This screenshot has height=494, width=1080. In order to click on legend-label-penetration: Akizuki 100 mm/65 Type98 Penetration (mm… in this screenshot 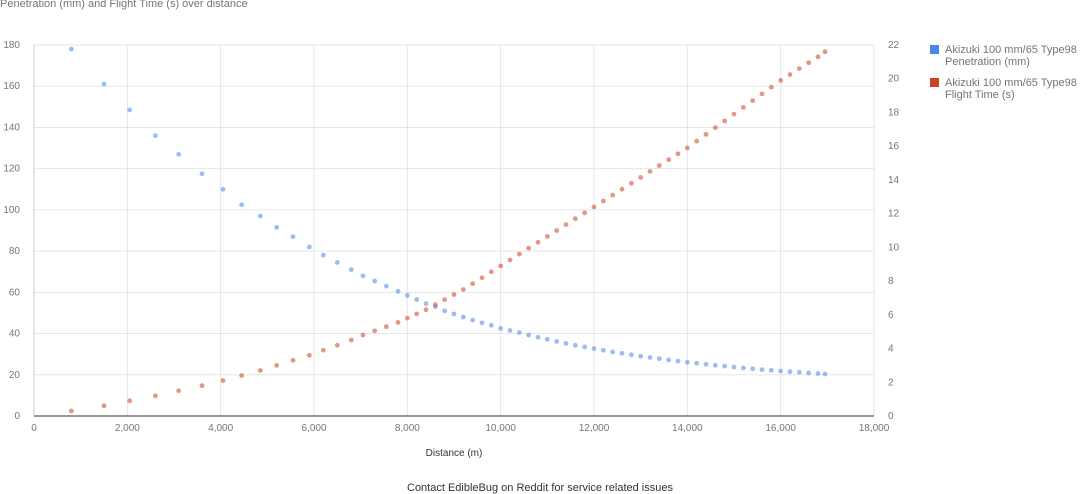, I will do `click(1011, 56)`.